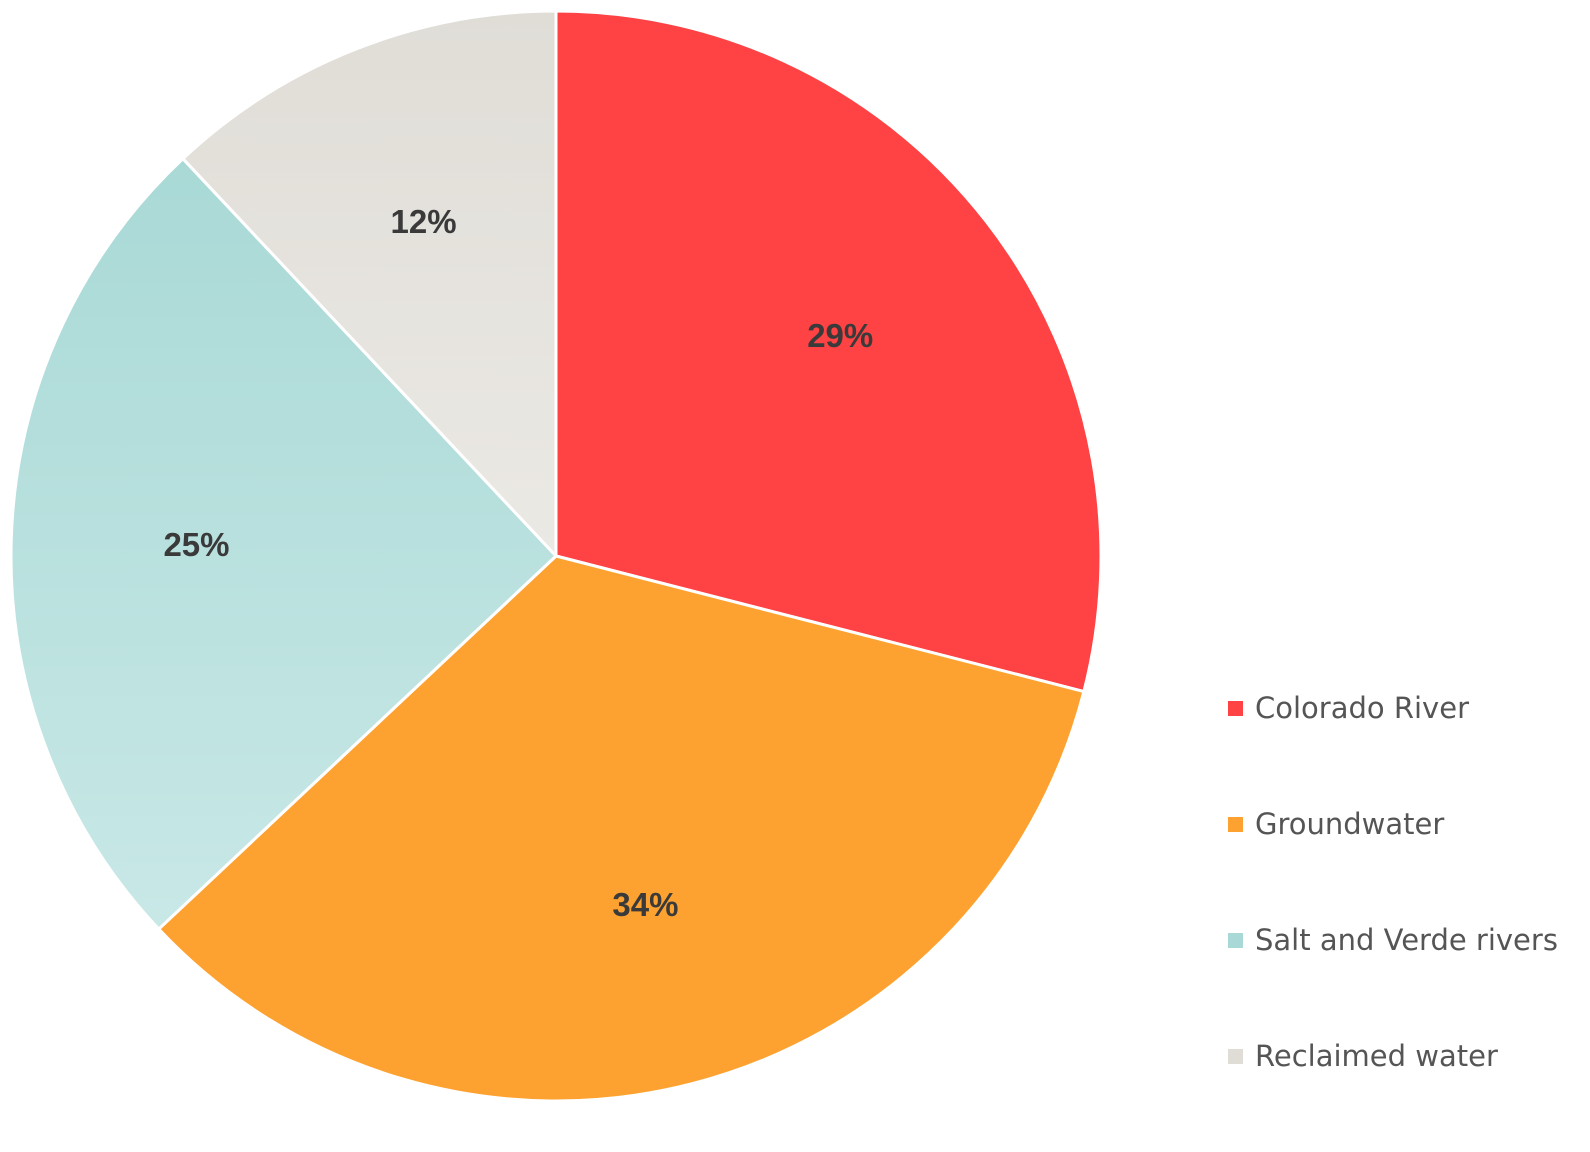 The height and width of the screenshot is (1152, 1590). Describe the element at coordinates (1406, 940) in the screenshot. I see `legend-label: Salt and Verde rivers` at that location.